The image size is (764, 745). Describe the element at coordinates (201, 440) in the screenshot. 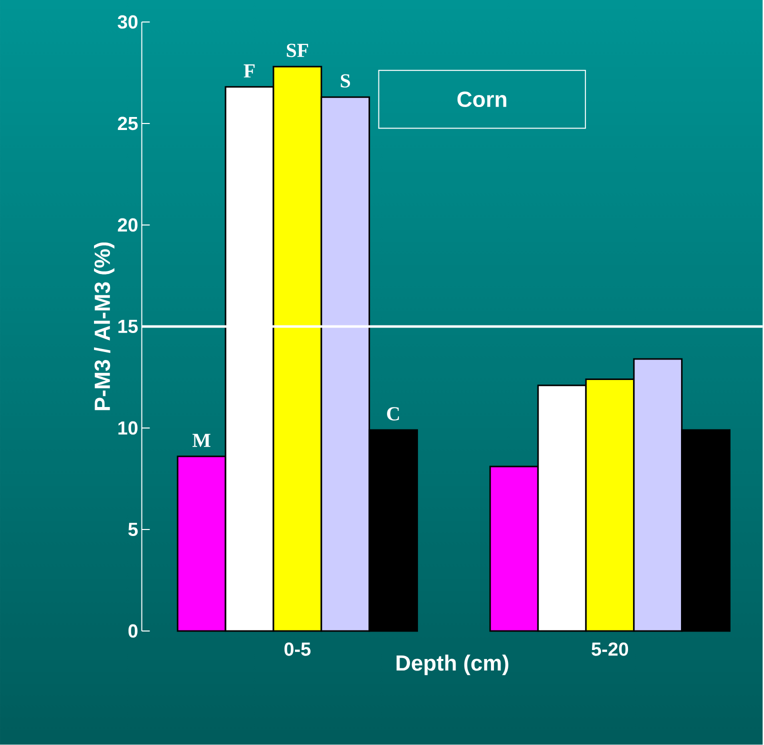

I see `series-label: M` at that location.